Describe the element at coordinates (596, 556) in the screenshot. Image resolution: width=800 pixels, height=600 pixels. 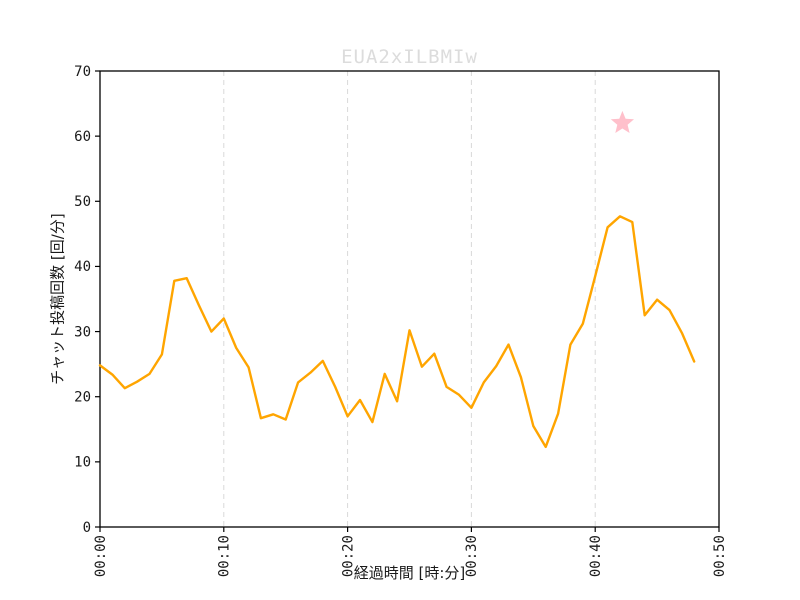
I see `x-tick-label: 00:40` at that location.